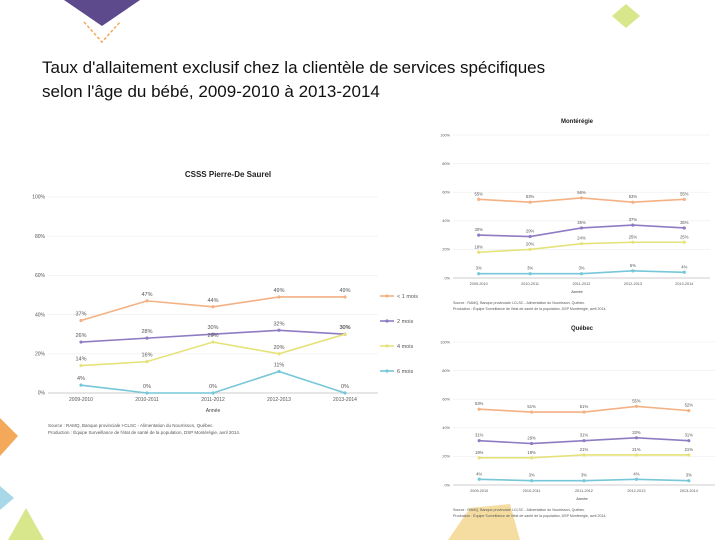 Image resolution: width=720 pixels, height=540 pixels. What do you see at coordinates (530, 196) in the screenshot?
I see `data-label: 53%` at bounding box center [530, 196].